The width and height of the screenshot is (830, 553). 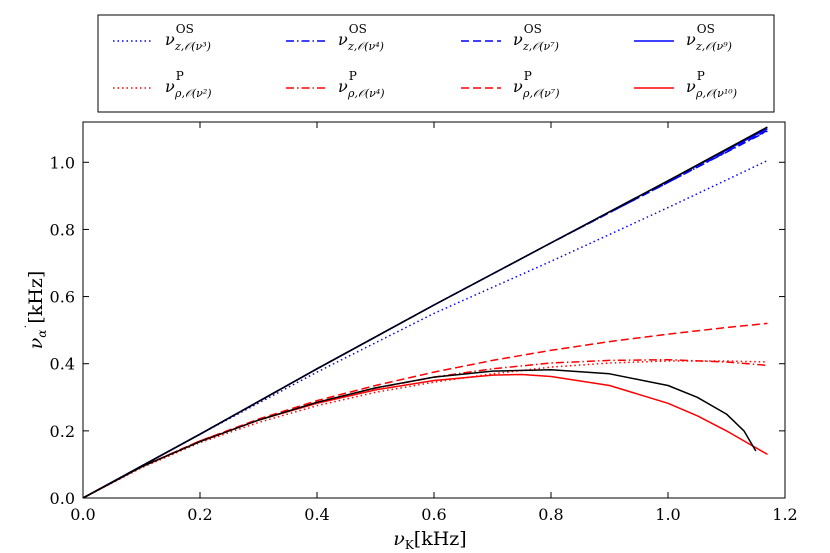 What do you see at coordinates (784, 514) in the screenshot?
I see `x-tick-label: 1.2` at bounding box center [784, 514].